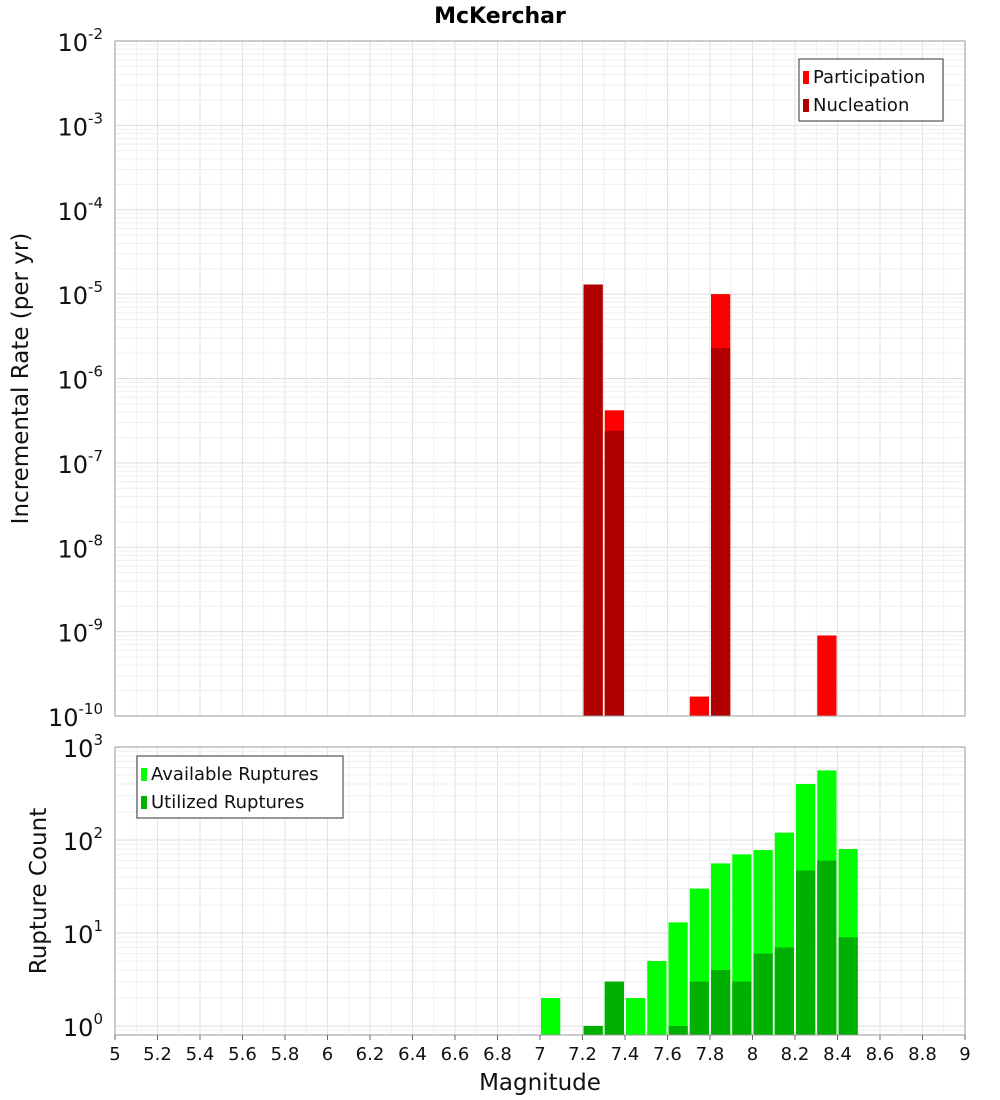 Image resolution: width=1000 pixels, height=1100 pixels. What do you see at coordinates (80, 463) in the screenshot?
I see `y-tick-label: 10⁻⁷` at bounding box center [80, 463].